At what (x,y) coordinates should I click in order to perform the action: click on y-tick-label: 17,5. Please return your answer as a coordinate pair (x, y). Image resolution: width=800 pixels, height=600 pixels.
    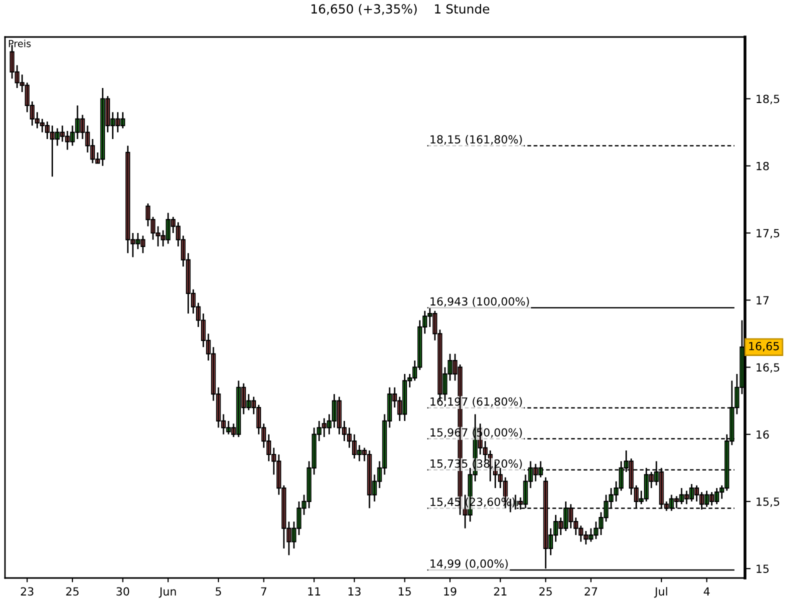
    Looking at the image, I should click on (768, 234).